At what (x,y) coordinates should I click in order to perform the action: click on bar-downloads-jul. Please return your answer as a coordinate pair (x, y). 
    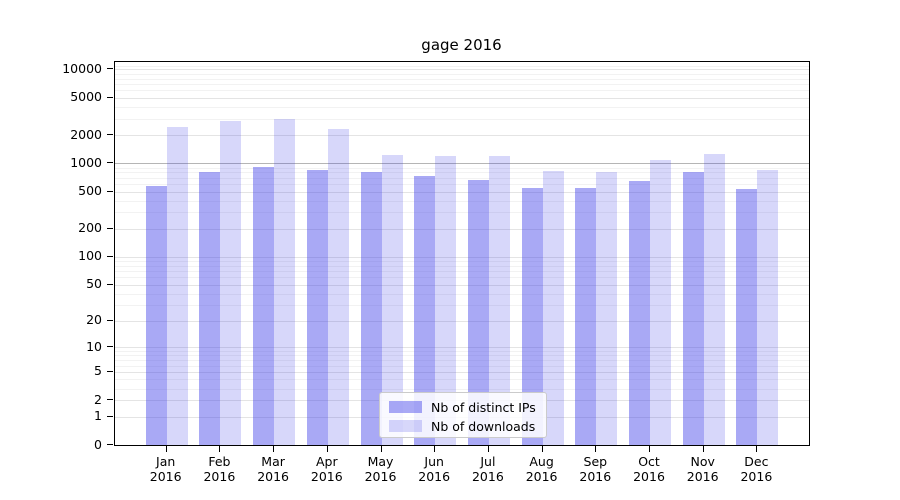
    Looking at the image, I should click on (499, 300).